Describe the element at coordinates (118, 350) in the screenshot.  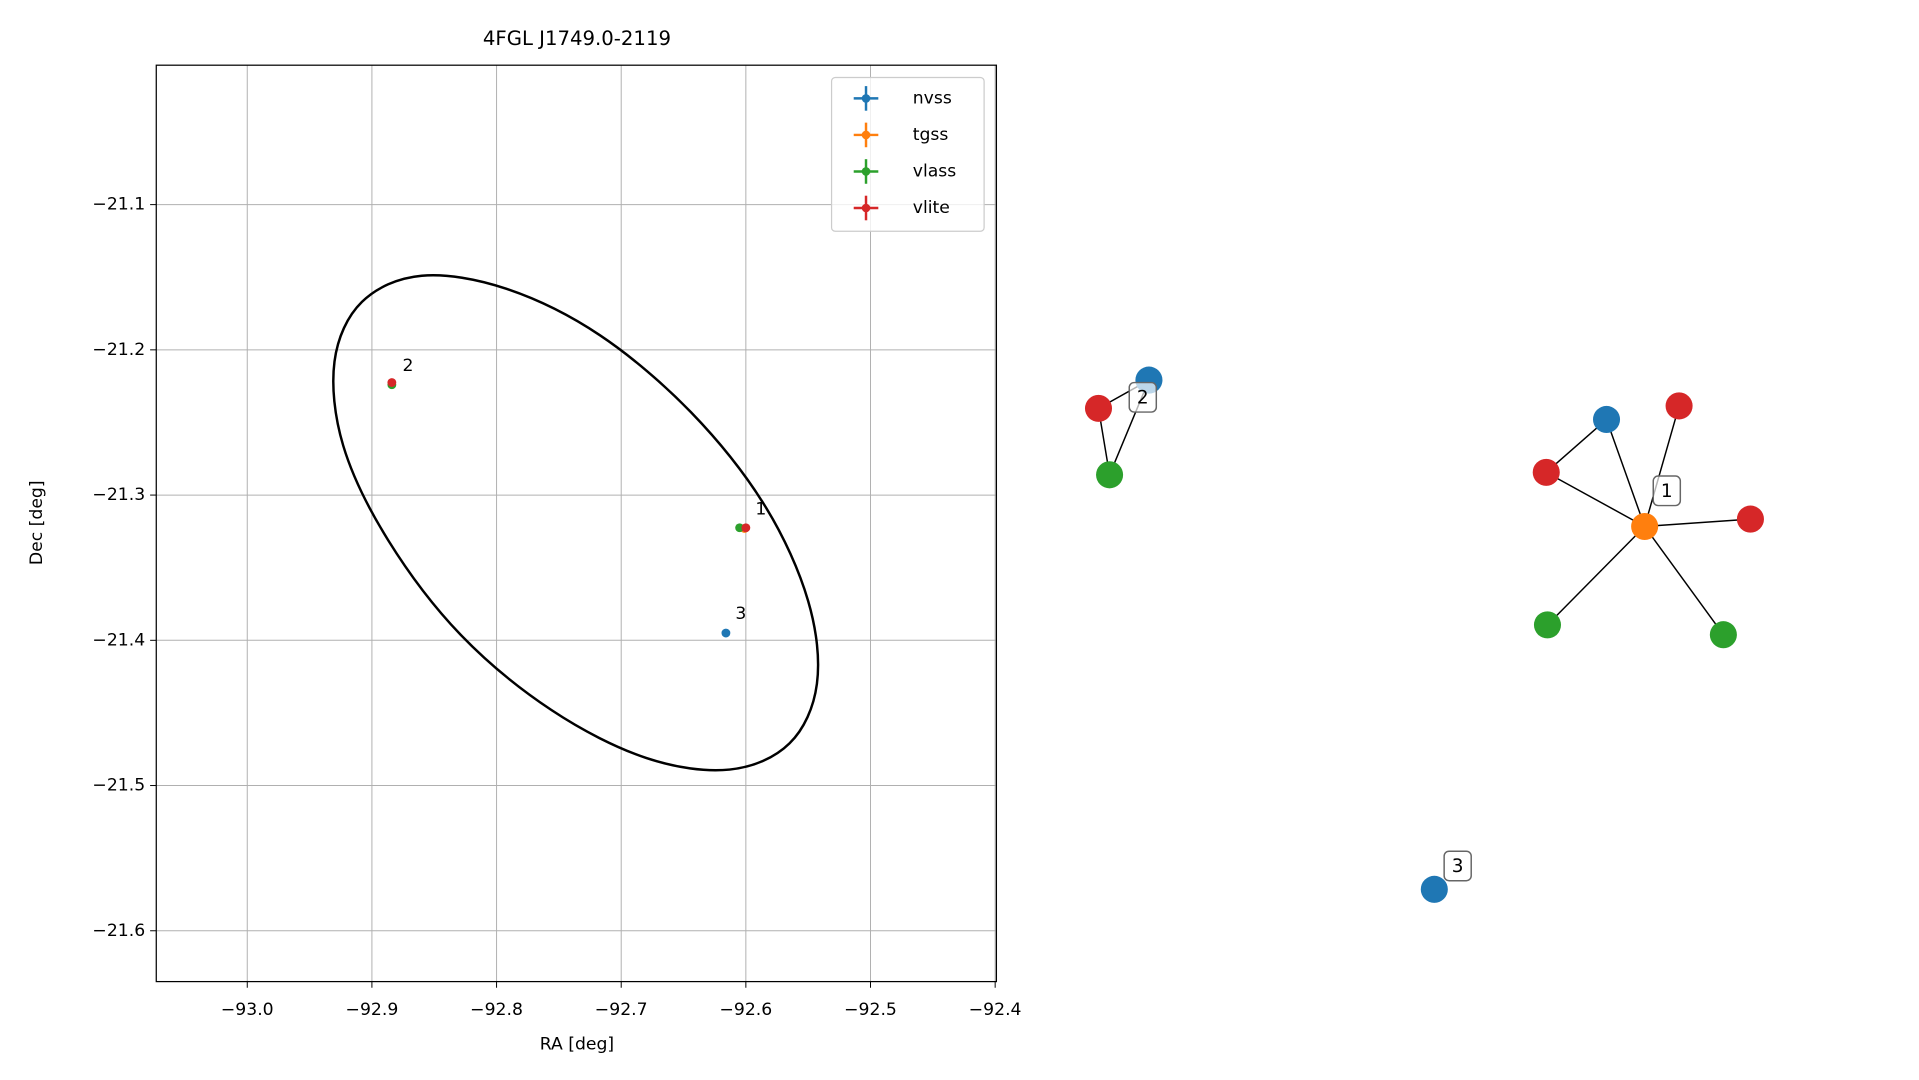
I see `y-tick-label: −21.2` at that location.